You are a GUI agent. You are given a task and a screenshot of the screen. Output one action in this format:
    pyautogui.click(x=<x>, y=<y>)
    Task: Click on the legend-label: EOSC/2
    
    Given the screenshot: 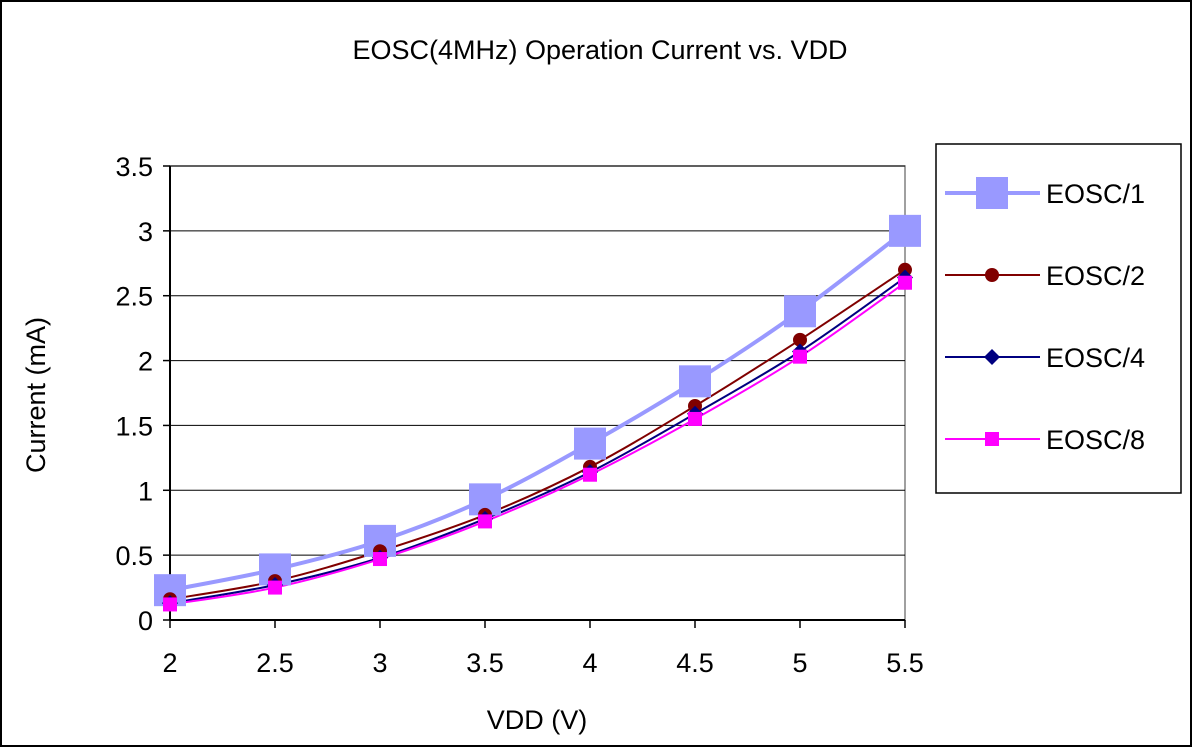 What is the action you would take?
    pyautogui.click(x=1095, y=276)
    